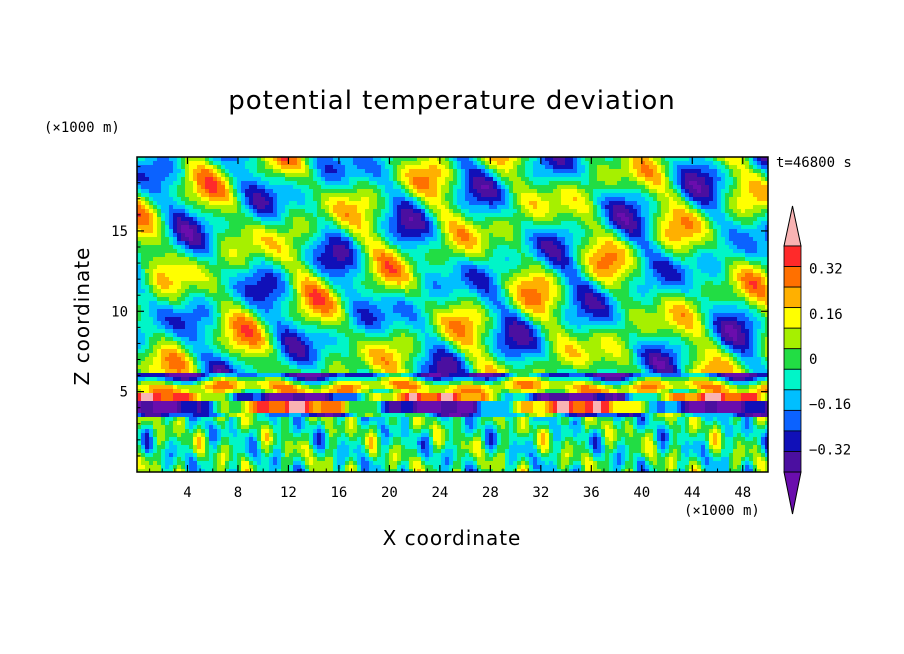  I want to click on colorbar: −0.32 −0.16 0 0.16 0.32, so click(817, 360).